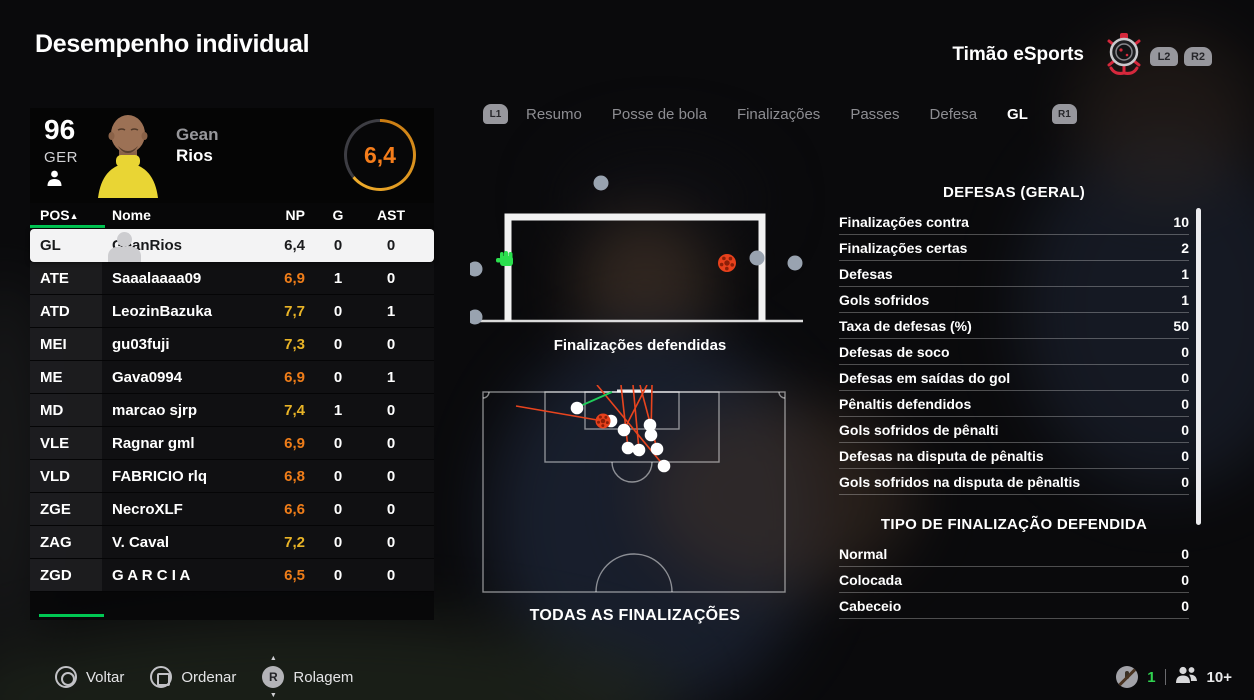 This screenshot has width=1254, height=700. I want to click on tab-finaliza-es: Finalizações, so click(778, 114).